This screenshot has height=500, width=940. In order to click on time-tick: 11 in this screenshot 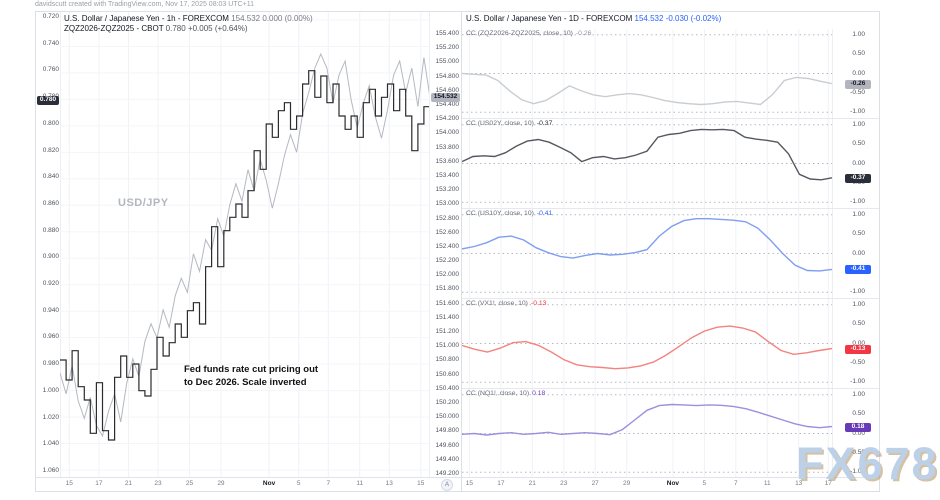, I will do `click(360, 483)`.